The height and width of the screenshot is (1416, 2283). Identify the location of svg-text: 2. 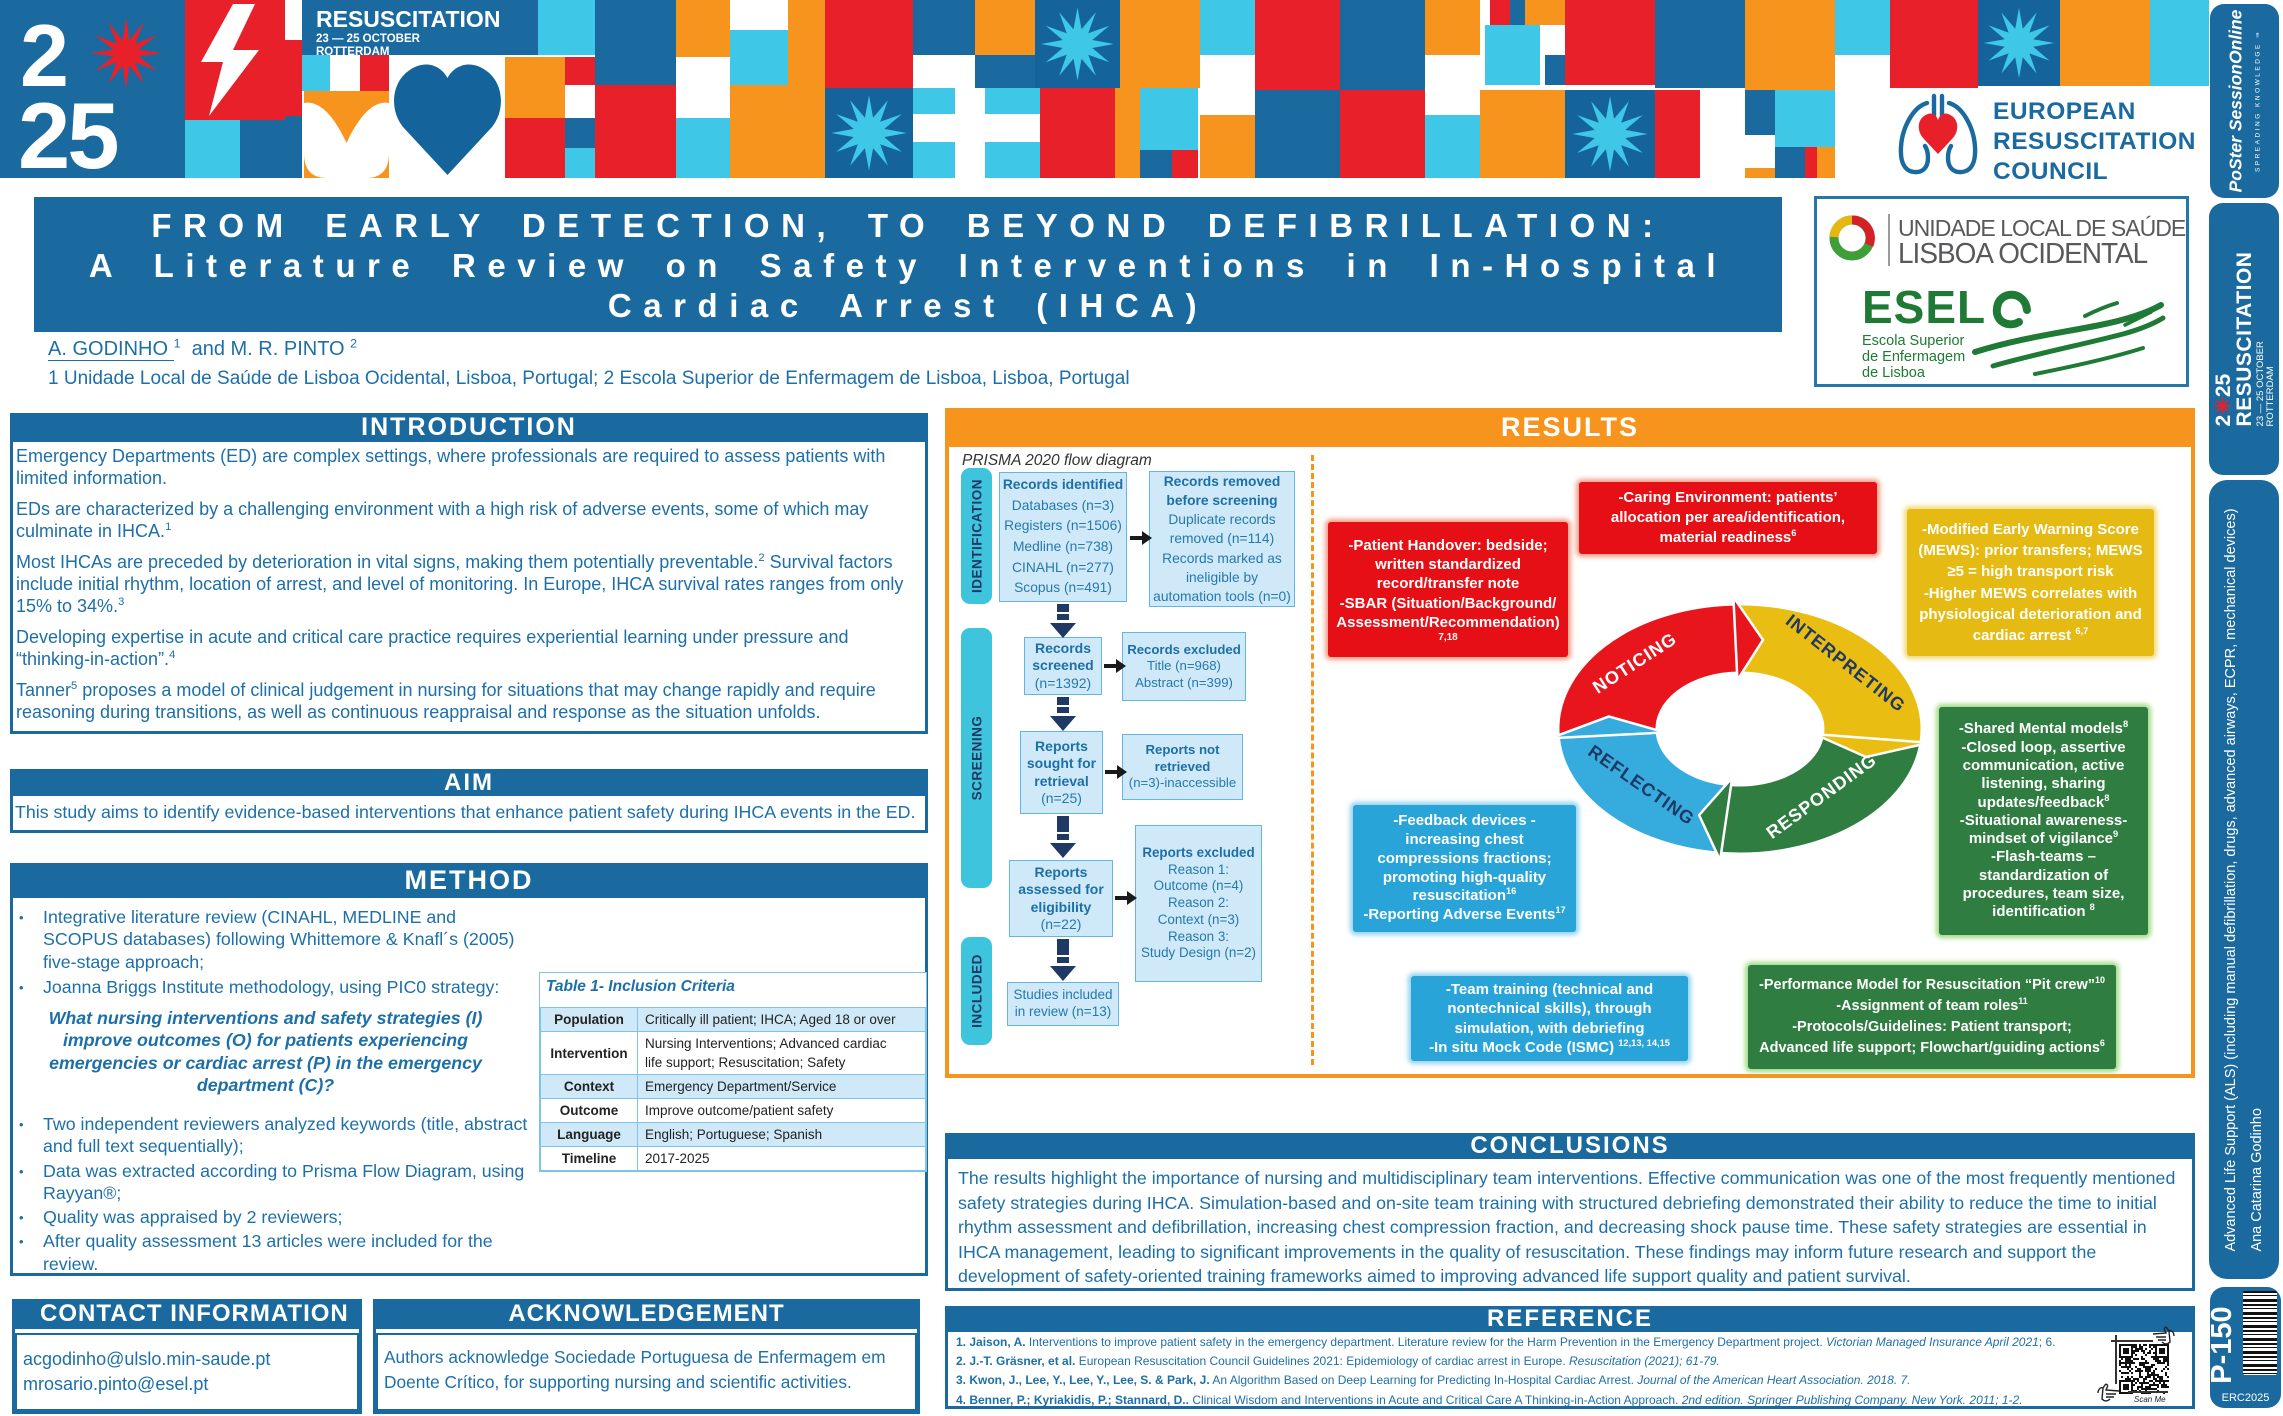
(44, 55).